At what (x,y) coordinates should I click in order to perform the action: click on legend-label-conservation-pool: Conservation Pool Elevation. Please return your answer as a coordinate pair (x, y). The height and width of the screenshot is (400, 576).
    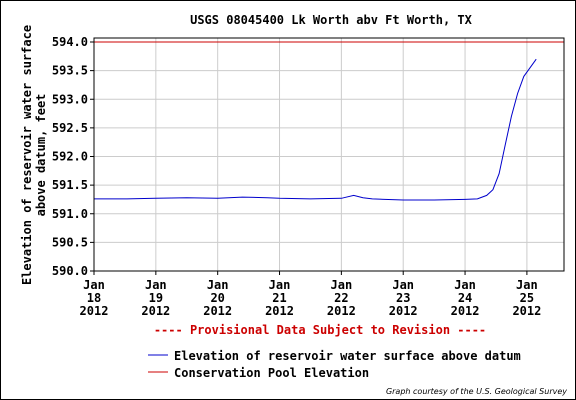
    Looking at the image, I should click on (271, 373).